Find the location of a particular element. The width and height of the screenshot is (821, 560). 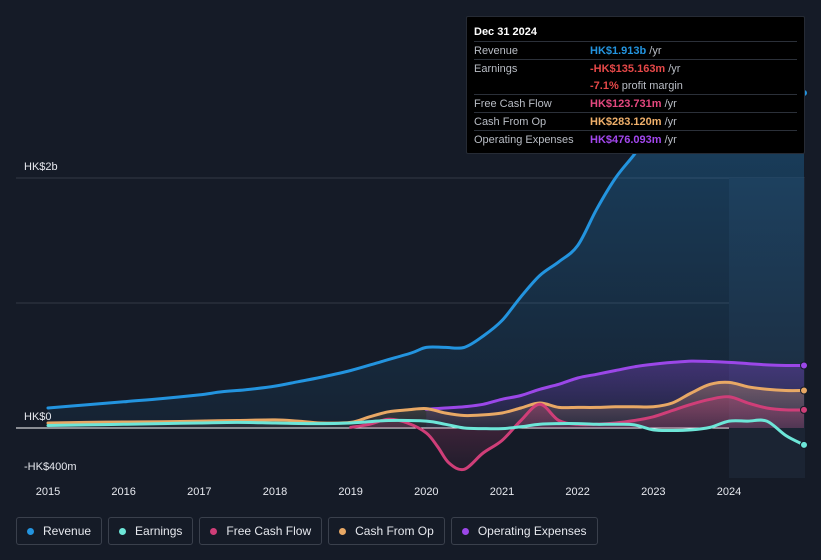

tooltip-row-label: Operating Expenses is located at coordinates (524, 139).